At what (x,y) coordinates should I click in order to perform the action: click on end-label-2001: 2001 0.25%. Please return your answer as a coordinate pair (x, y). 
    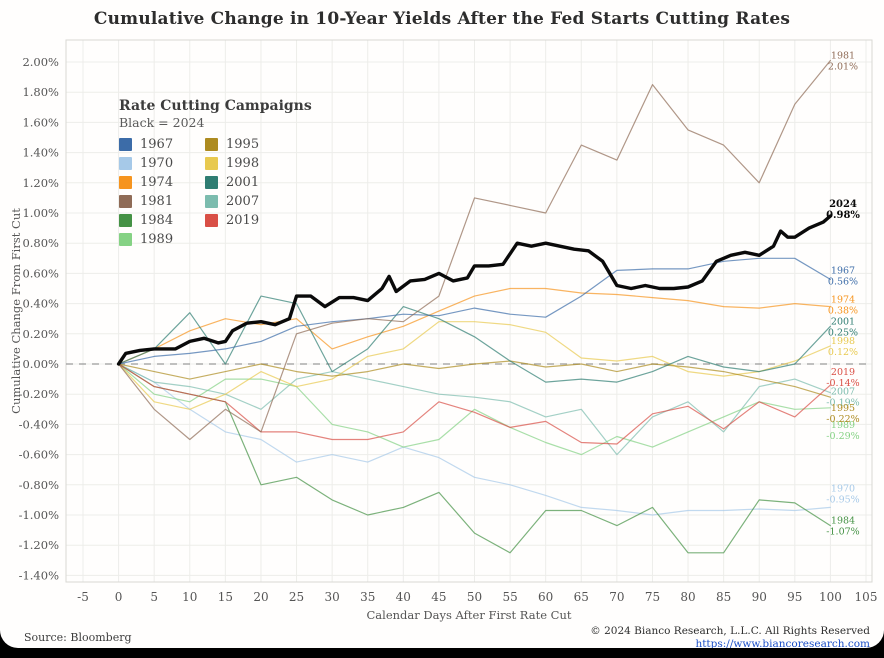
    Looking at the image, I should click on (843, 327).